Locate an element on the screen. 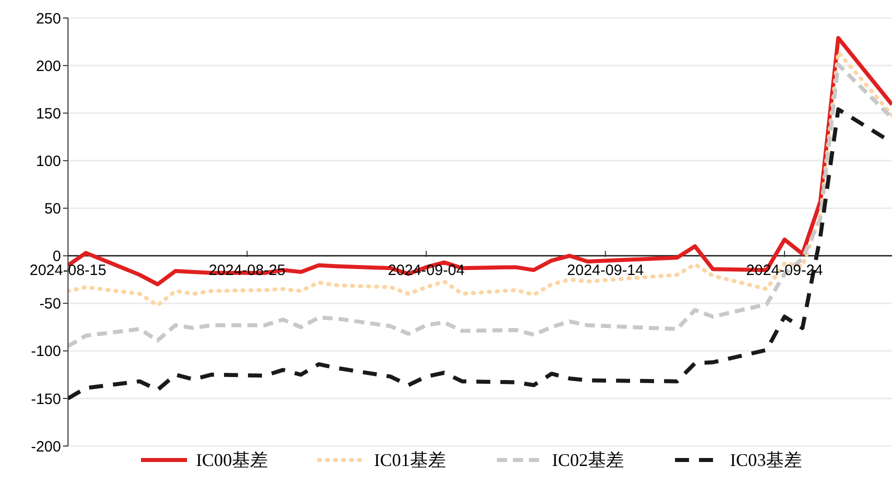 This screenshot has width=894, height=492. x-tick-label: 2024-09-14 is located at coordinates (605, 270).